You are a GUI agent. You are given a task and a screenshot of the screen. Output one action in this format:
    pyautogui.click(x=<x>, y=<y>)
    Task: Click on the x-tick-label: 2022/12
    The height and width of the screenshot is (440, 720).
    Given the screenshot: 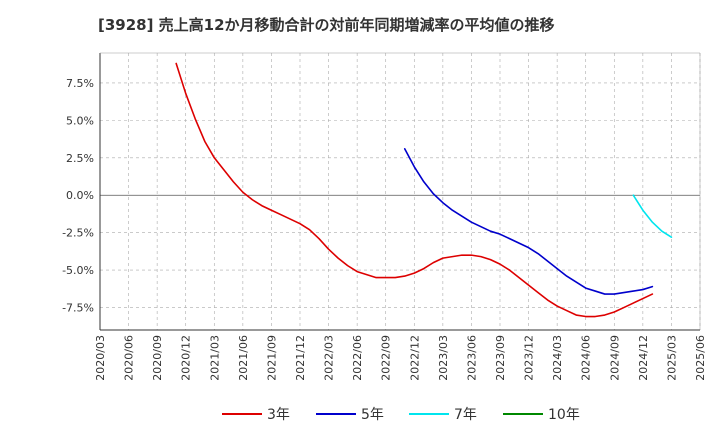 What is the action you would take?
    pyautogui.click(x=414, y=358)
    